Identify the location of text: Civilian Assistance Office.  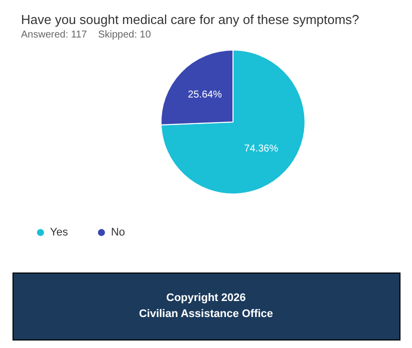
(206, 314).